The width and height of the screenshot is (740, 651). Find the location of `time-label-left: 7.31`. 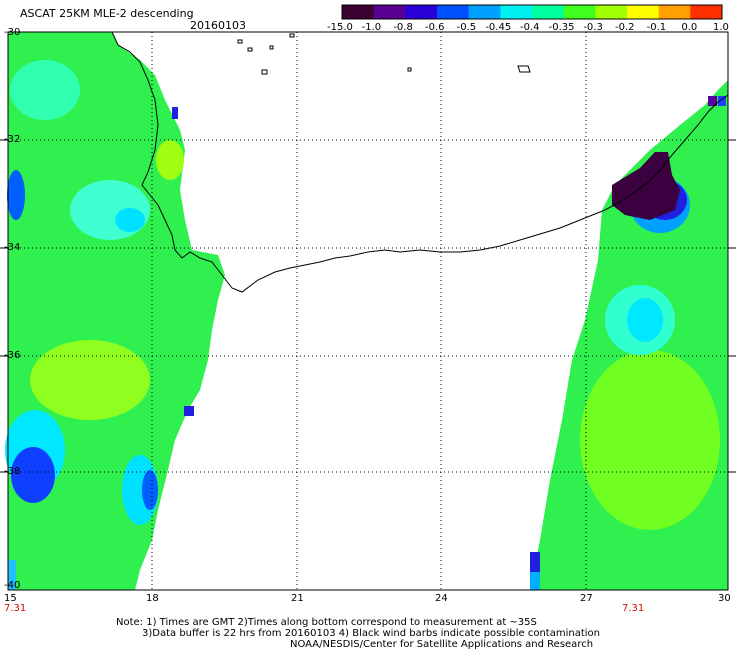

time-label-left: 7.31 is located at coordinates (15, 608).